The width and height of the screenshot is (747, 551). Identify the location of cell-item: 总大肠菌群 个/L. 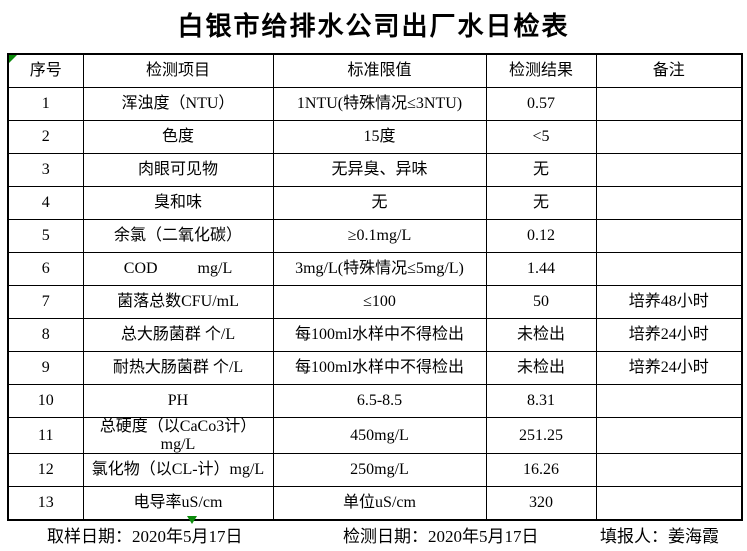
(178, 335).